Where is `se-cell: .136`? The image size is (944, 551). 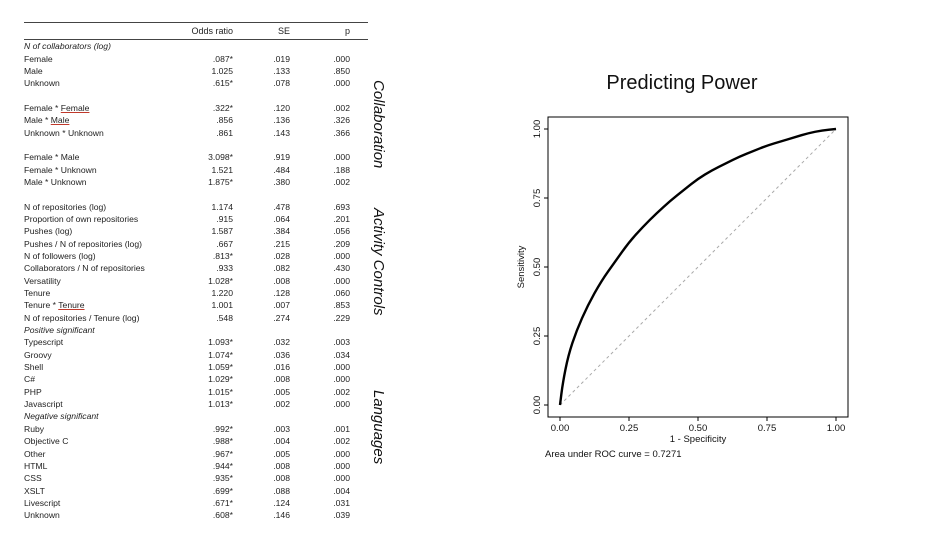
se-cell: .136 is located at coordinates (281, 120).